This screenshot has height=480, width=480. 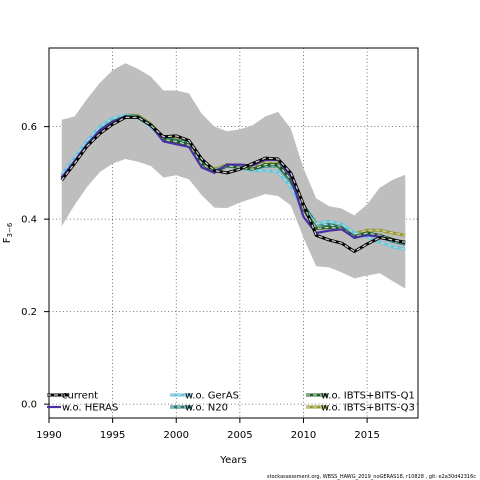 I want to click on legend-label: w.o. HERAS, so click(x=90, y=408).